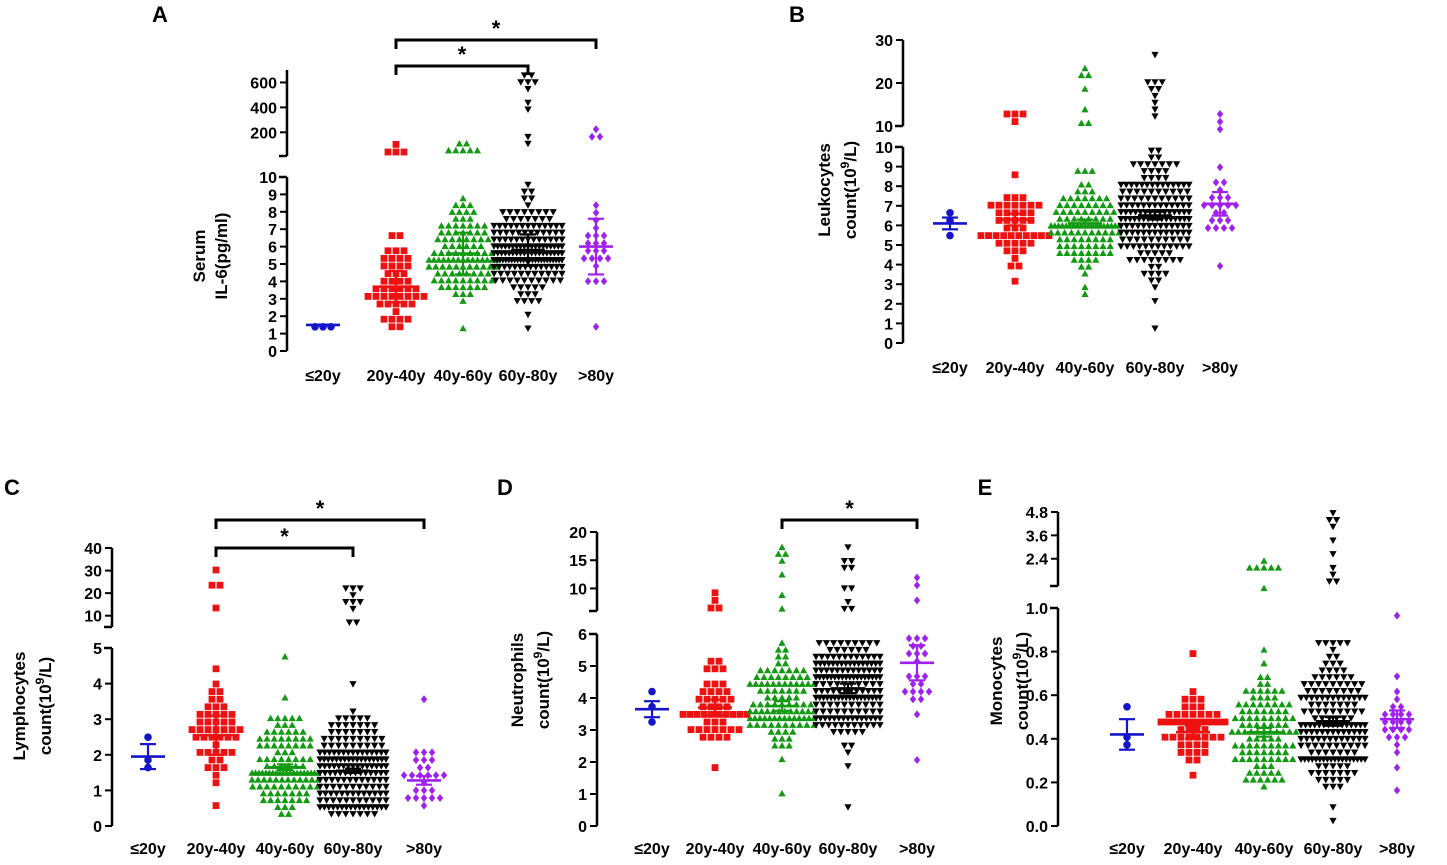 This screenshot has height=865, width=1447. What do you see at coordinates (582, 763) in the screenshot?
I see `panel-d-y-tick-label: 2` at bounding box center [582, 763].